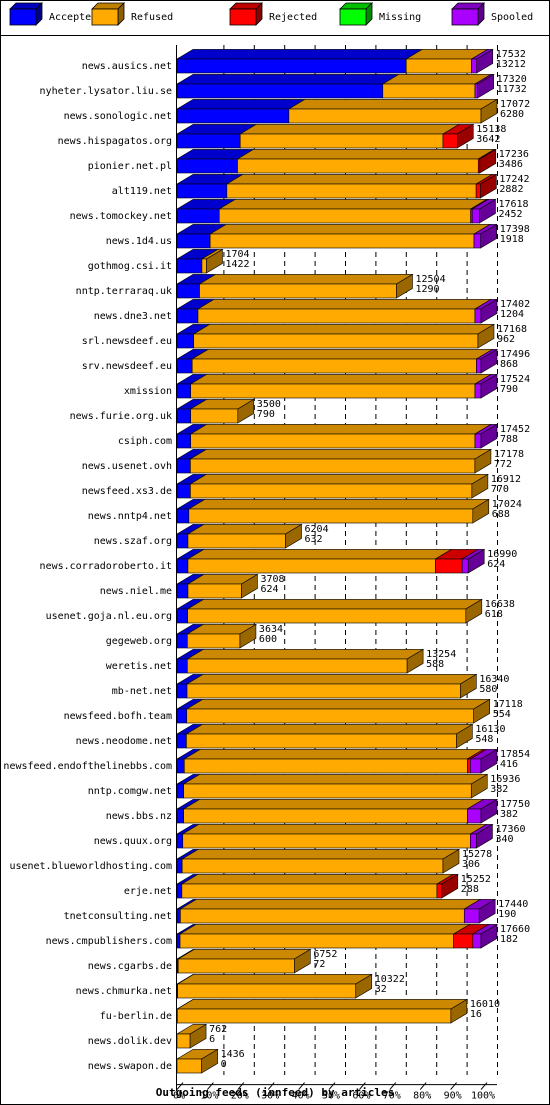 The width and height of the screenshot is (550, 1105). I want to click on bar-news-1d4-us, so click(336, 236).